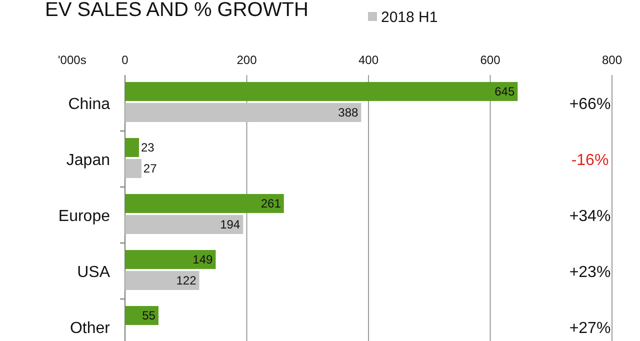 The width and height of the screenshot is (640, 341). Describe the element at coordinates (148, 147) in the screenshot. I see `data-label: 23` at that location.